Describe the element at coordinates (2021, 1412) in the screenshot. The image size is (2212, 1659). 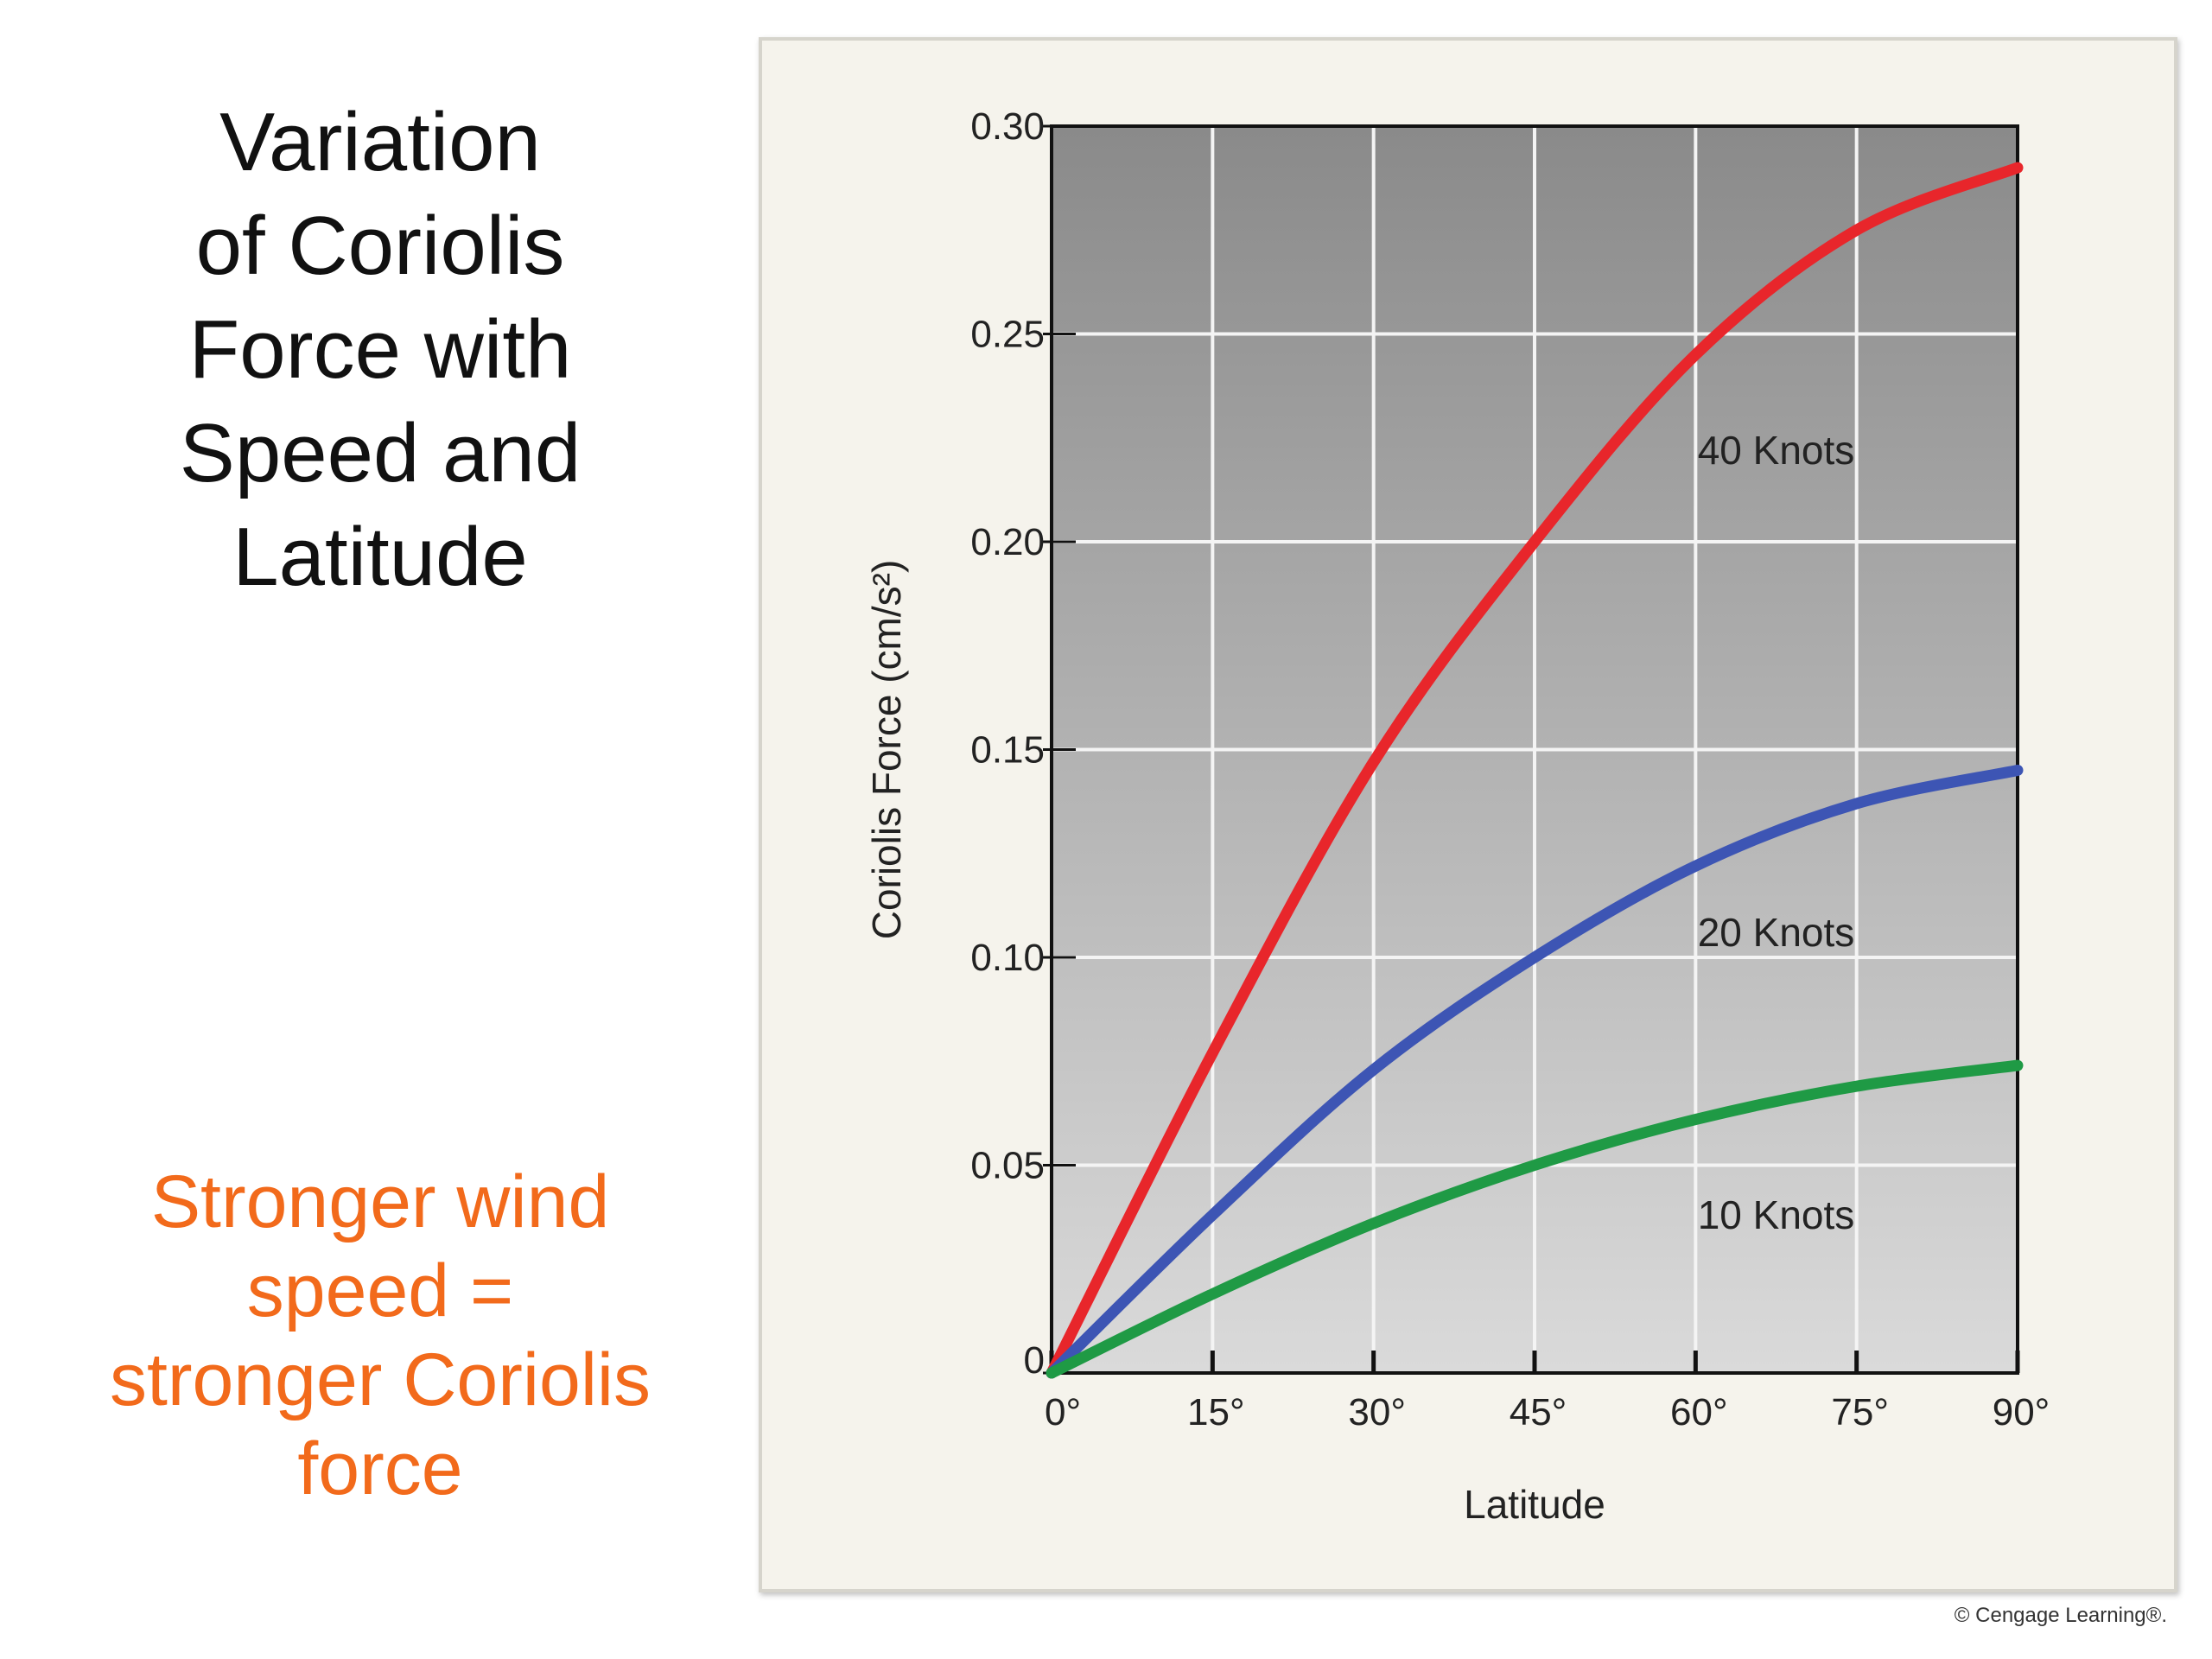
I see `x-tick-label: 90°` at that location.